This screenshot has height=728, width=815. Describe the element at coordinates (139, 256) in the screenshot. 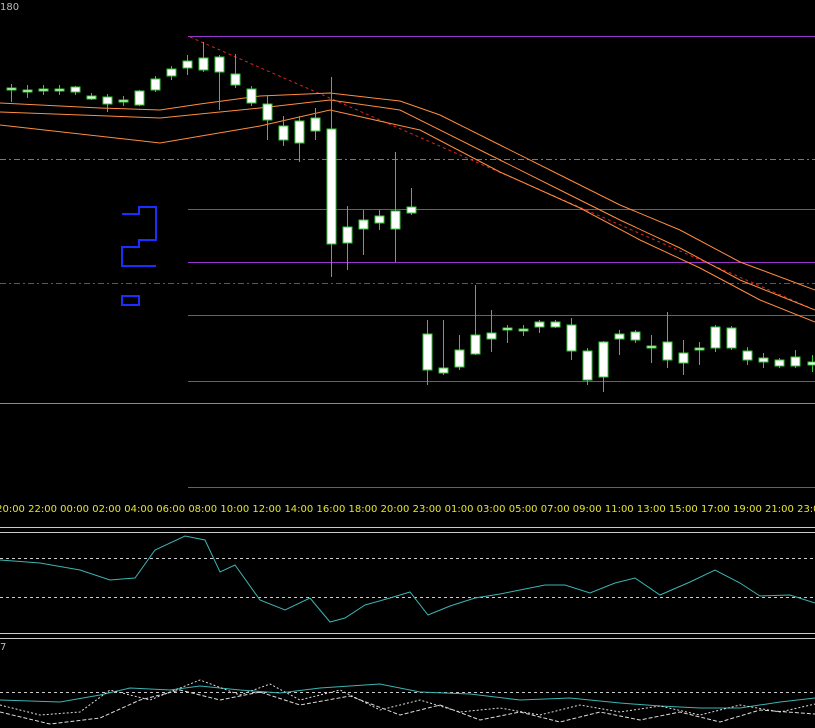

I see `blue-glyph` at that location.